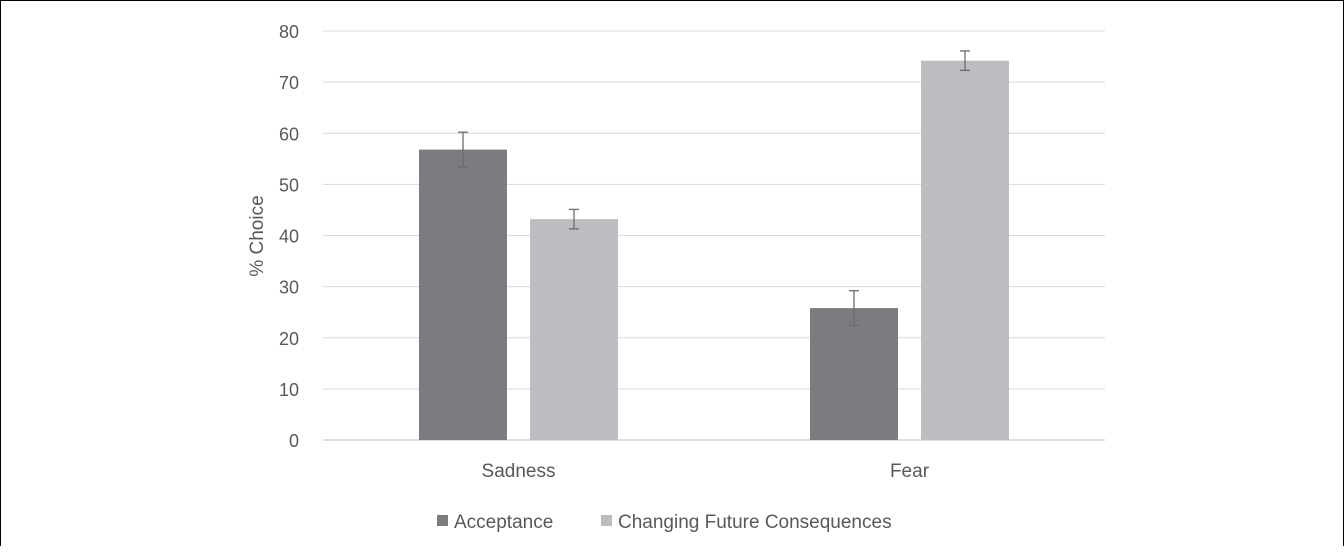  I want to click on y-tick-label: 30, so click(289, 288).